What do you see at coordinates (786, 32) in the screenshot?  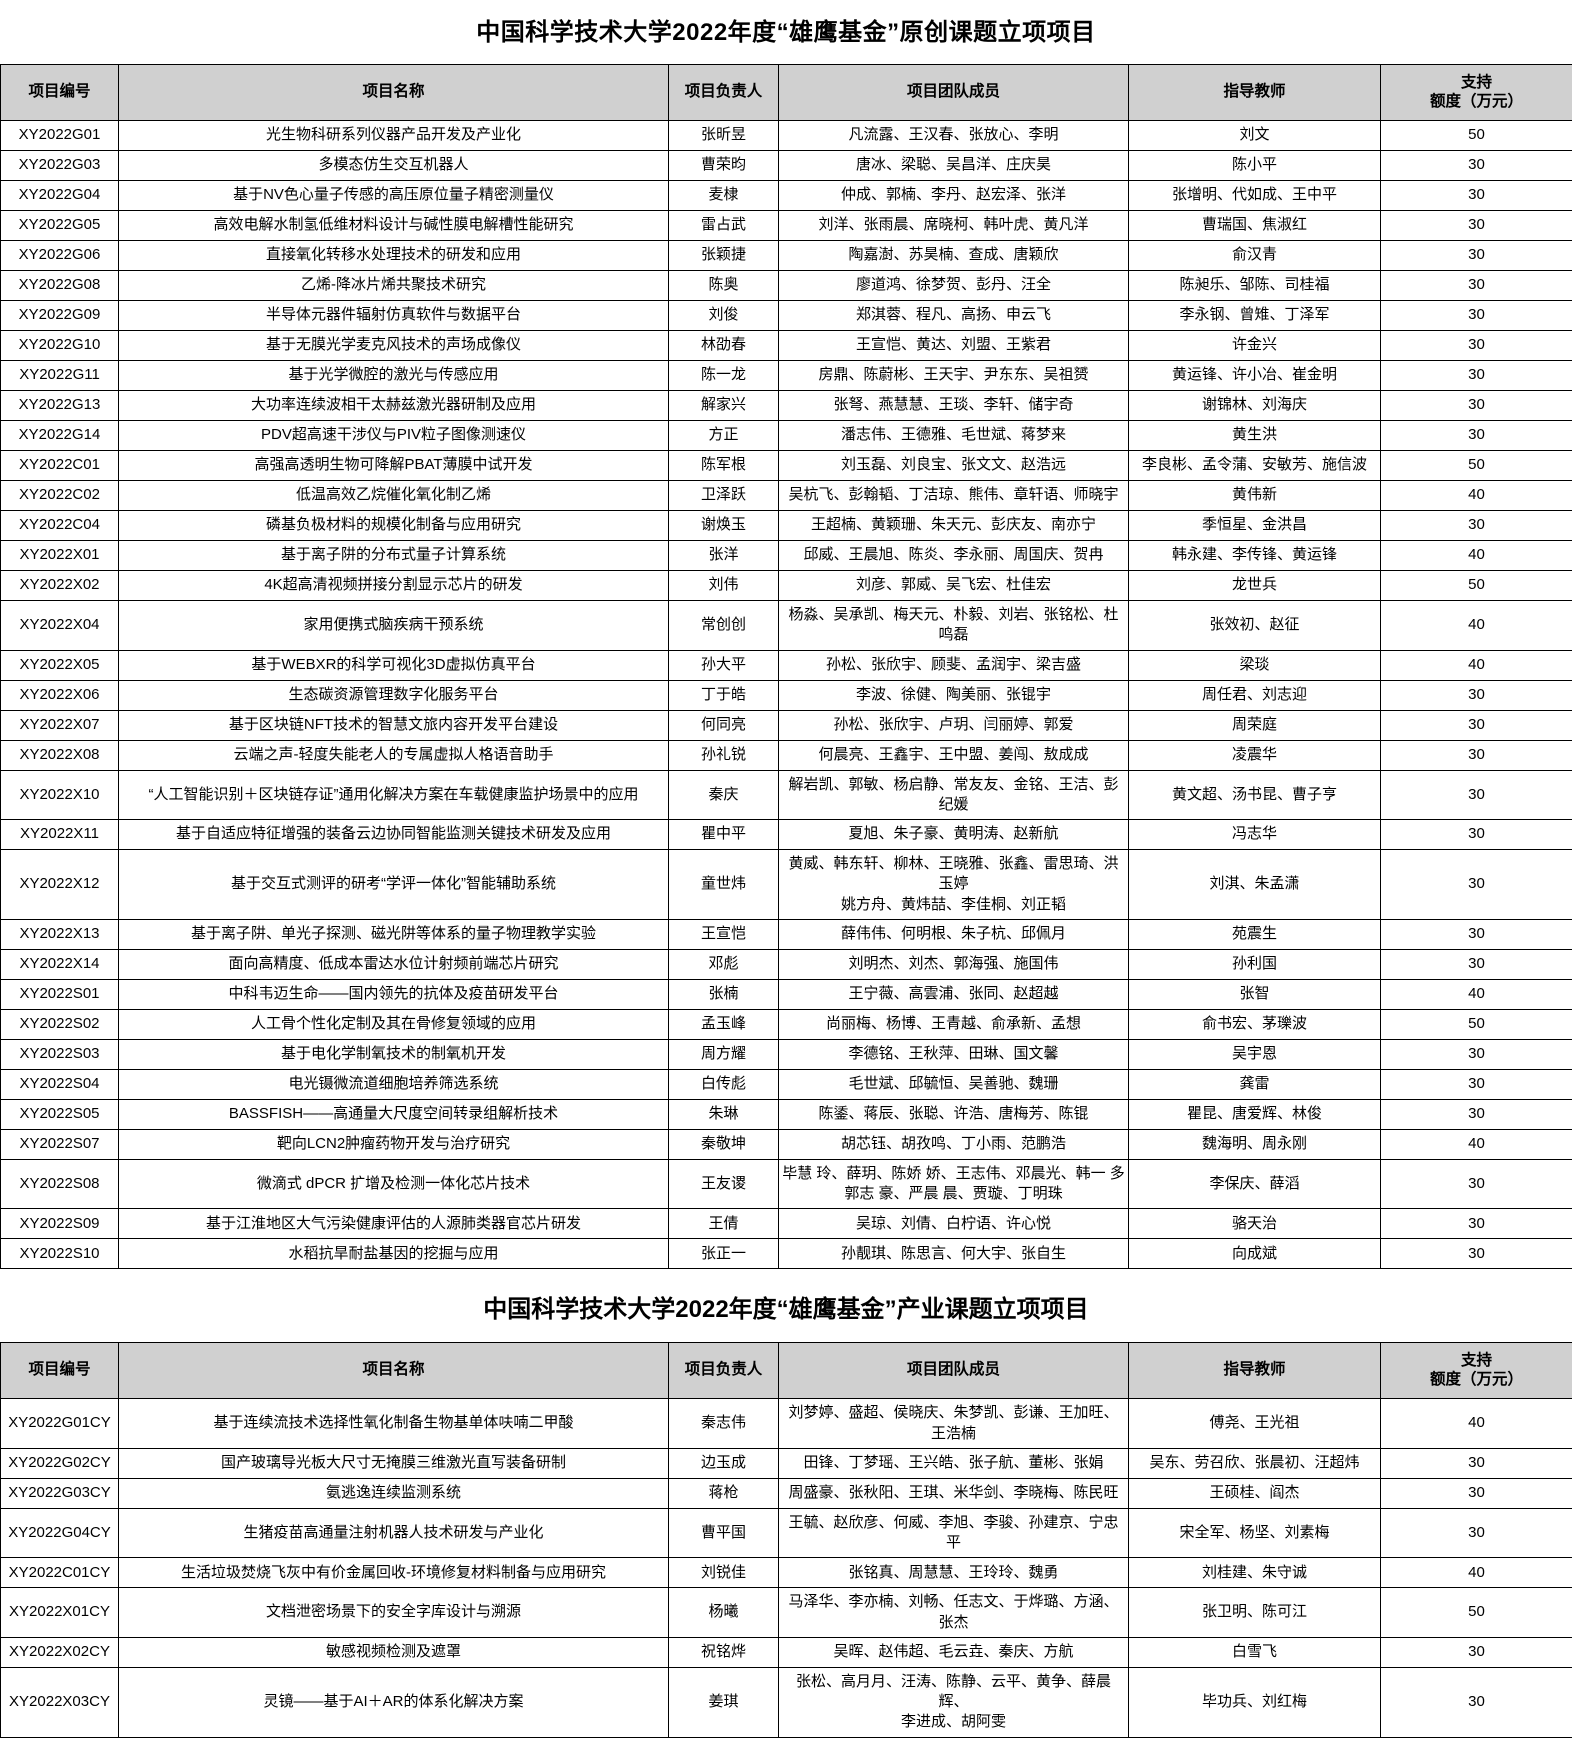 I see `section1-title: 中国科学技术大学2022年度“雄鹰基金”原创课题立项项目` at bounding box center [786, 32].